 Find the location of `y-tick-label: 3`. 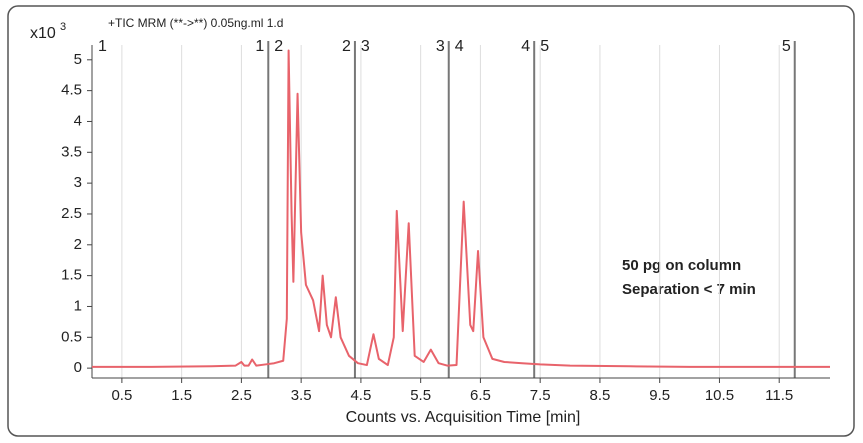

y-tick-label: 3 is located at coordinates (78, 182).